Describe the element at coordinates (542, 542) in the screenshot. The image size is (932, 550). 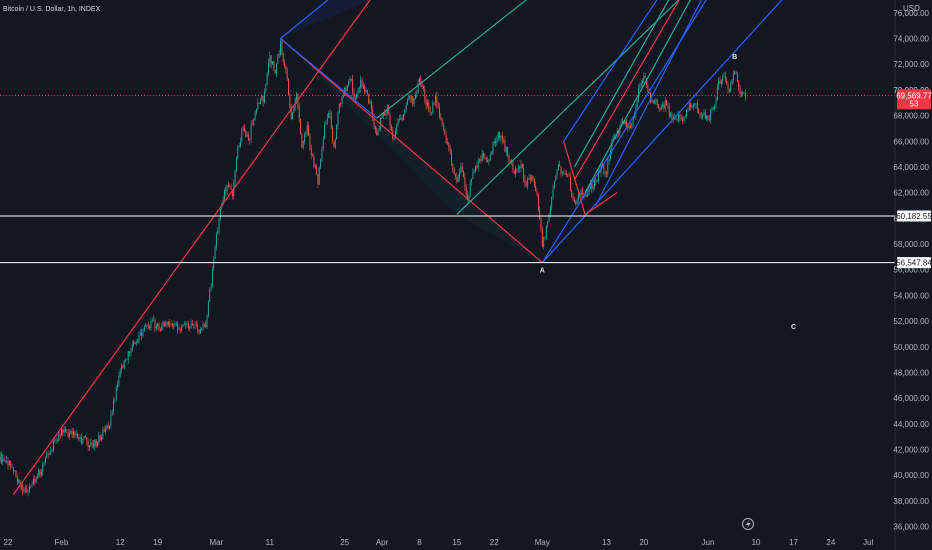
I see `x-tick-label: May` at that location.